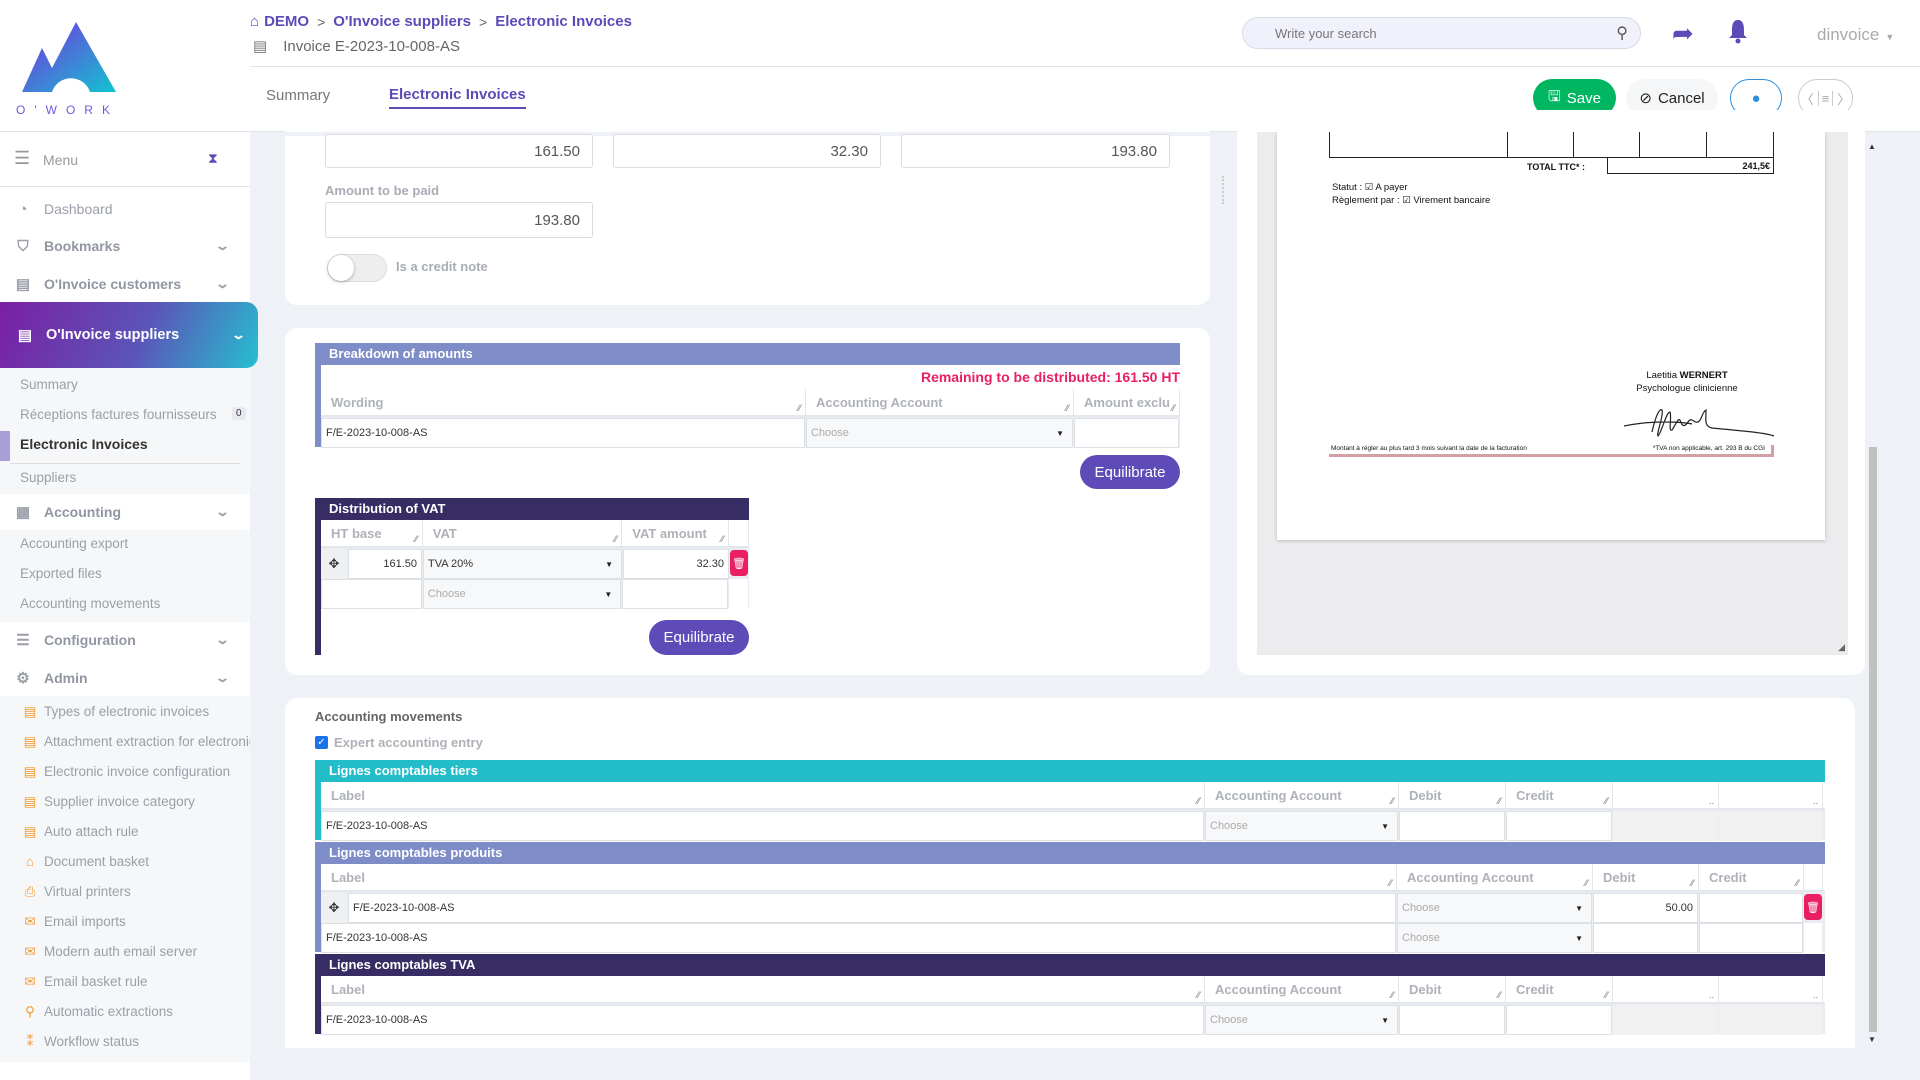  Describe the element at coordinates (1855, 35) in the screenshot. I see `user-menu: dinvoice ▼` at that location.